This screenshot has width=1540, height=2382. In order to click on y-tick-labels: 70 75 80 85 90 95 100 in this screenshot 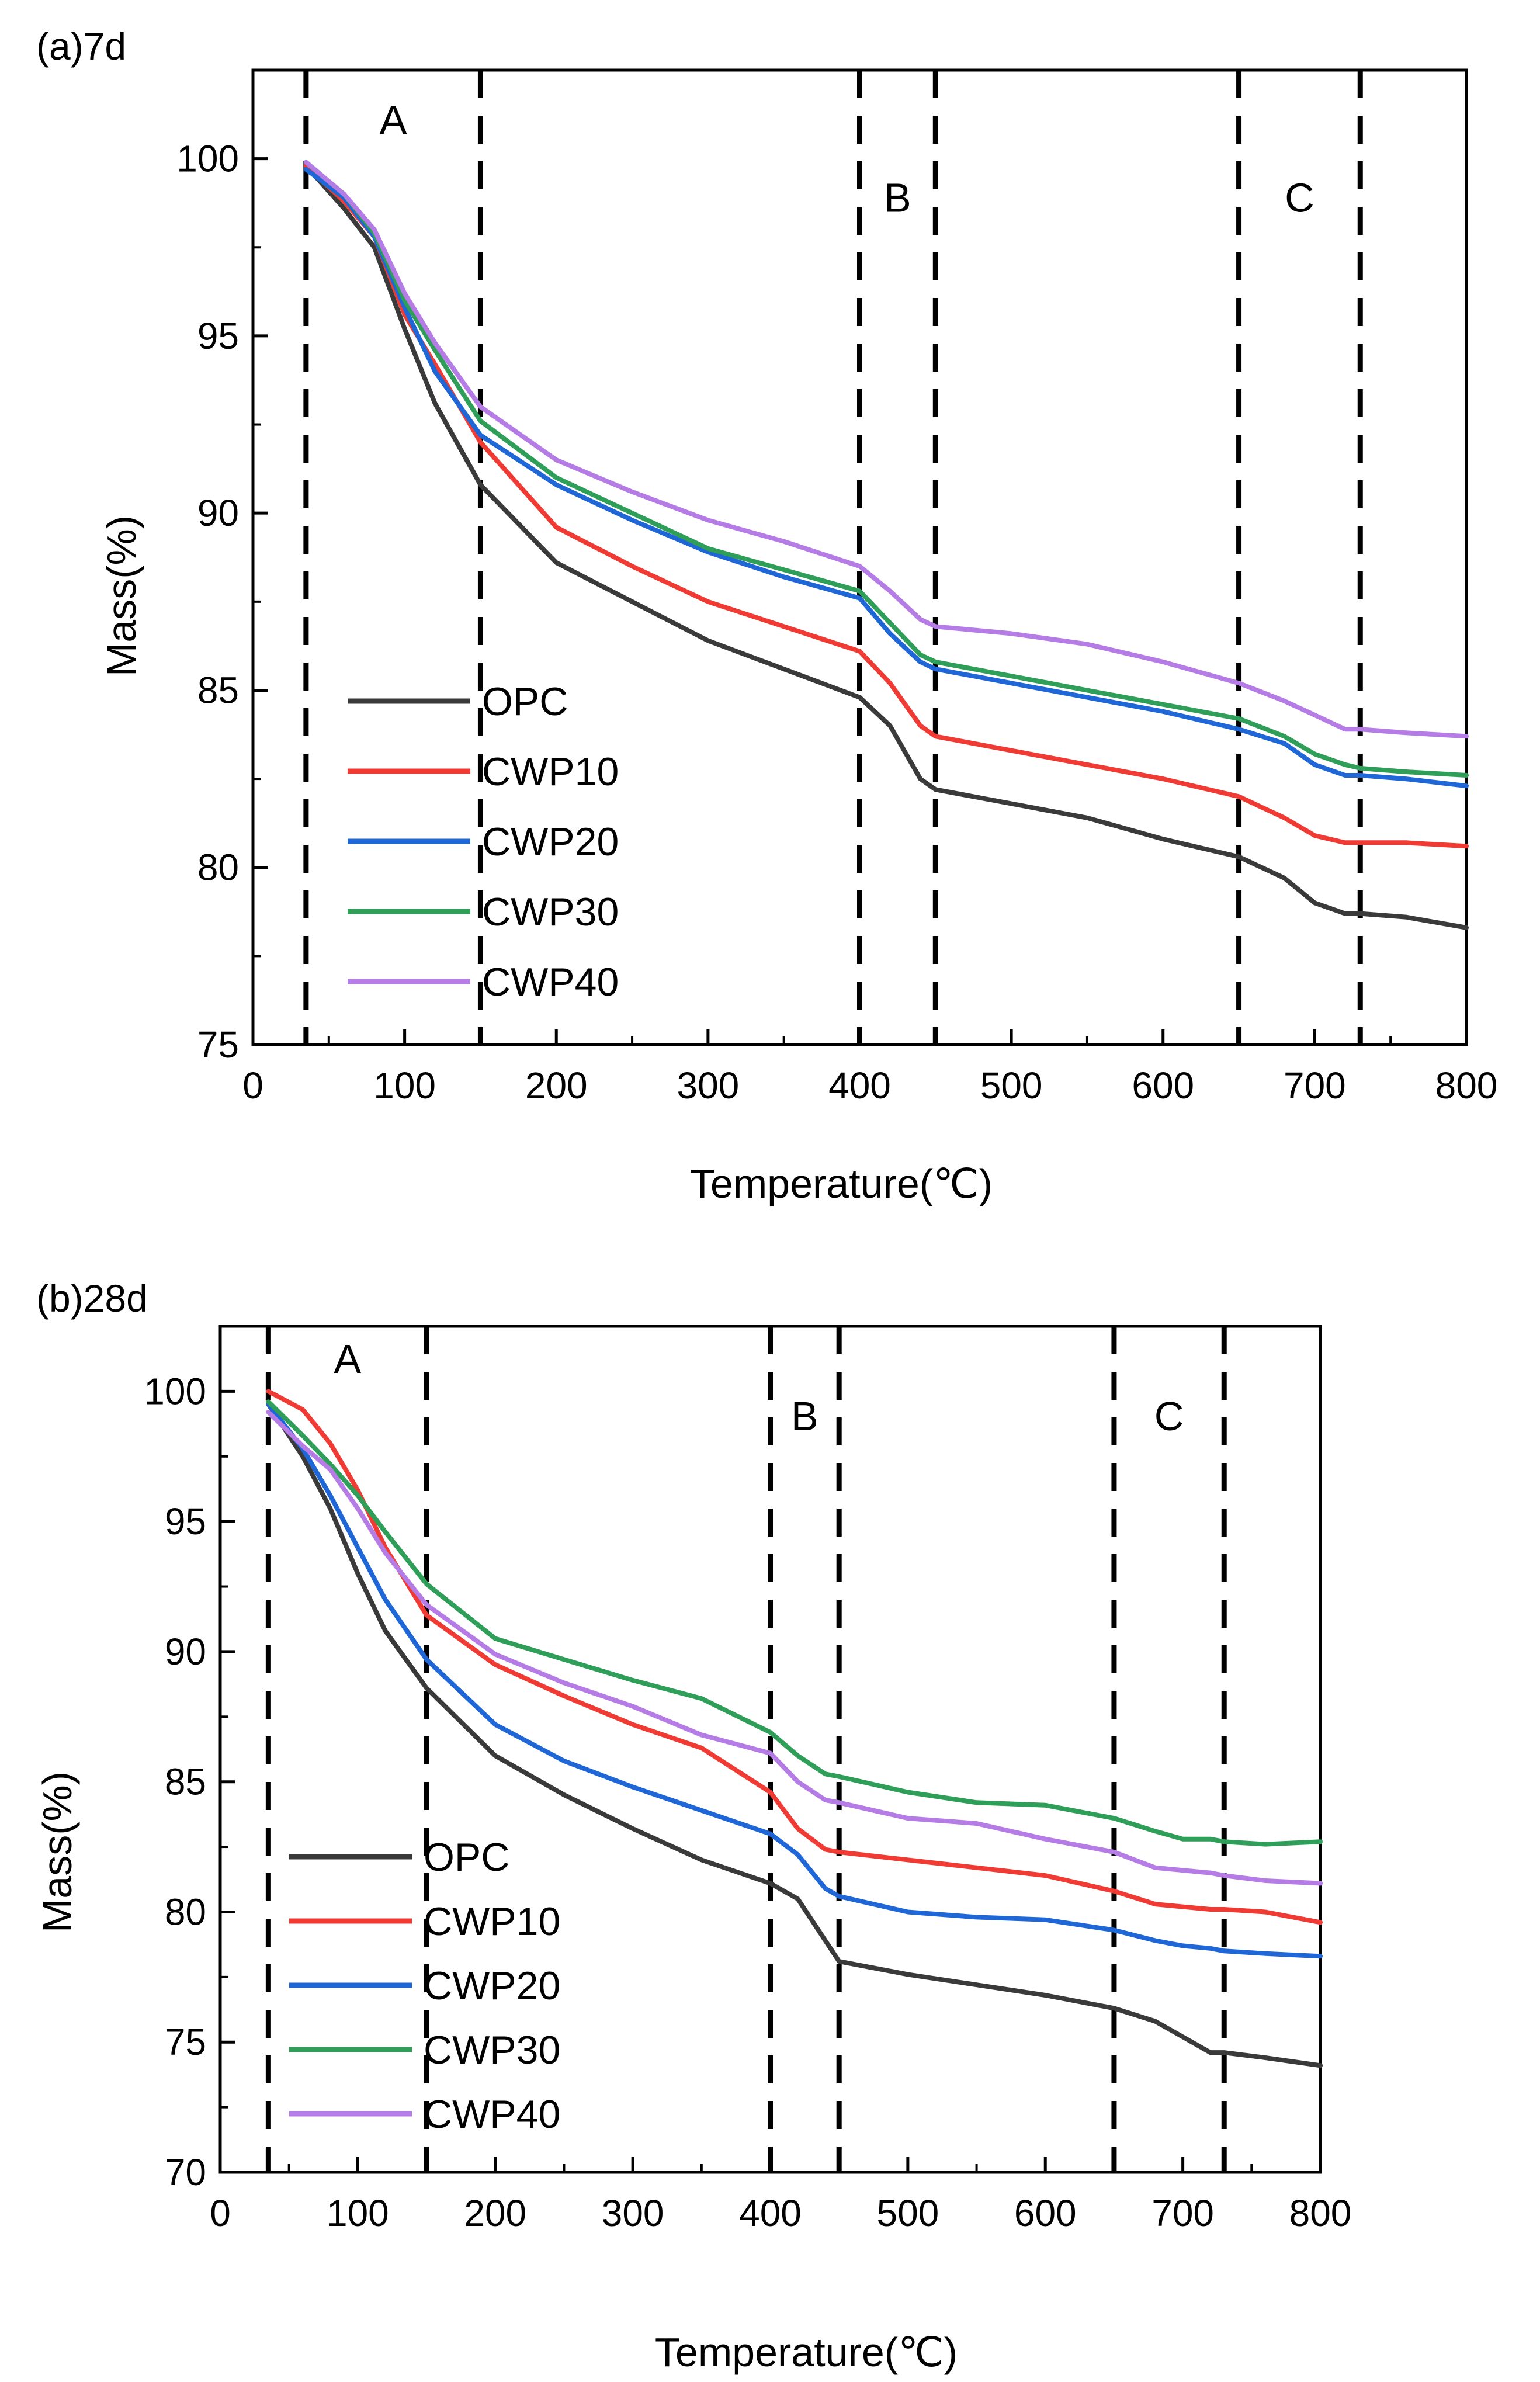, I will do `click(175, 1781)`.